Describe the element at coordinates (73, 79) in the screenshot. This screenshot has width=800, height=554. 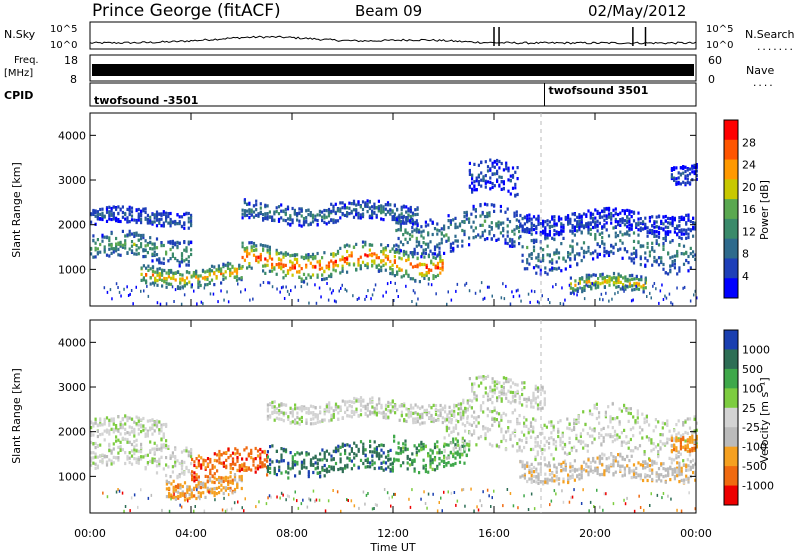
I see `freq-tick-bottom: 8` at that location.